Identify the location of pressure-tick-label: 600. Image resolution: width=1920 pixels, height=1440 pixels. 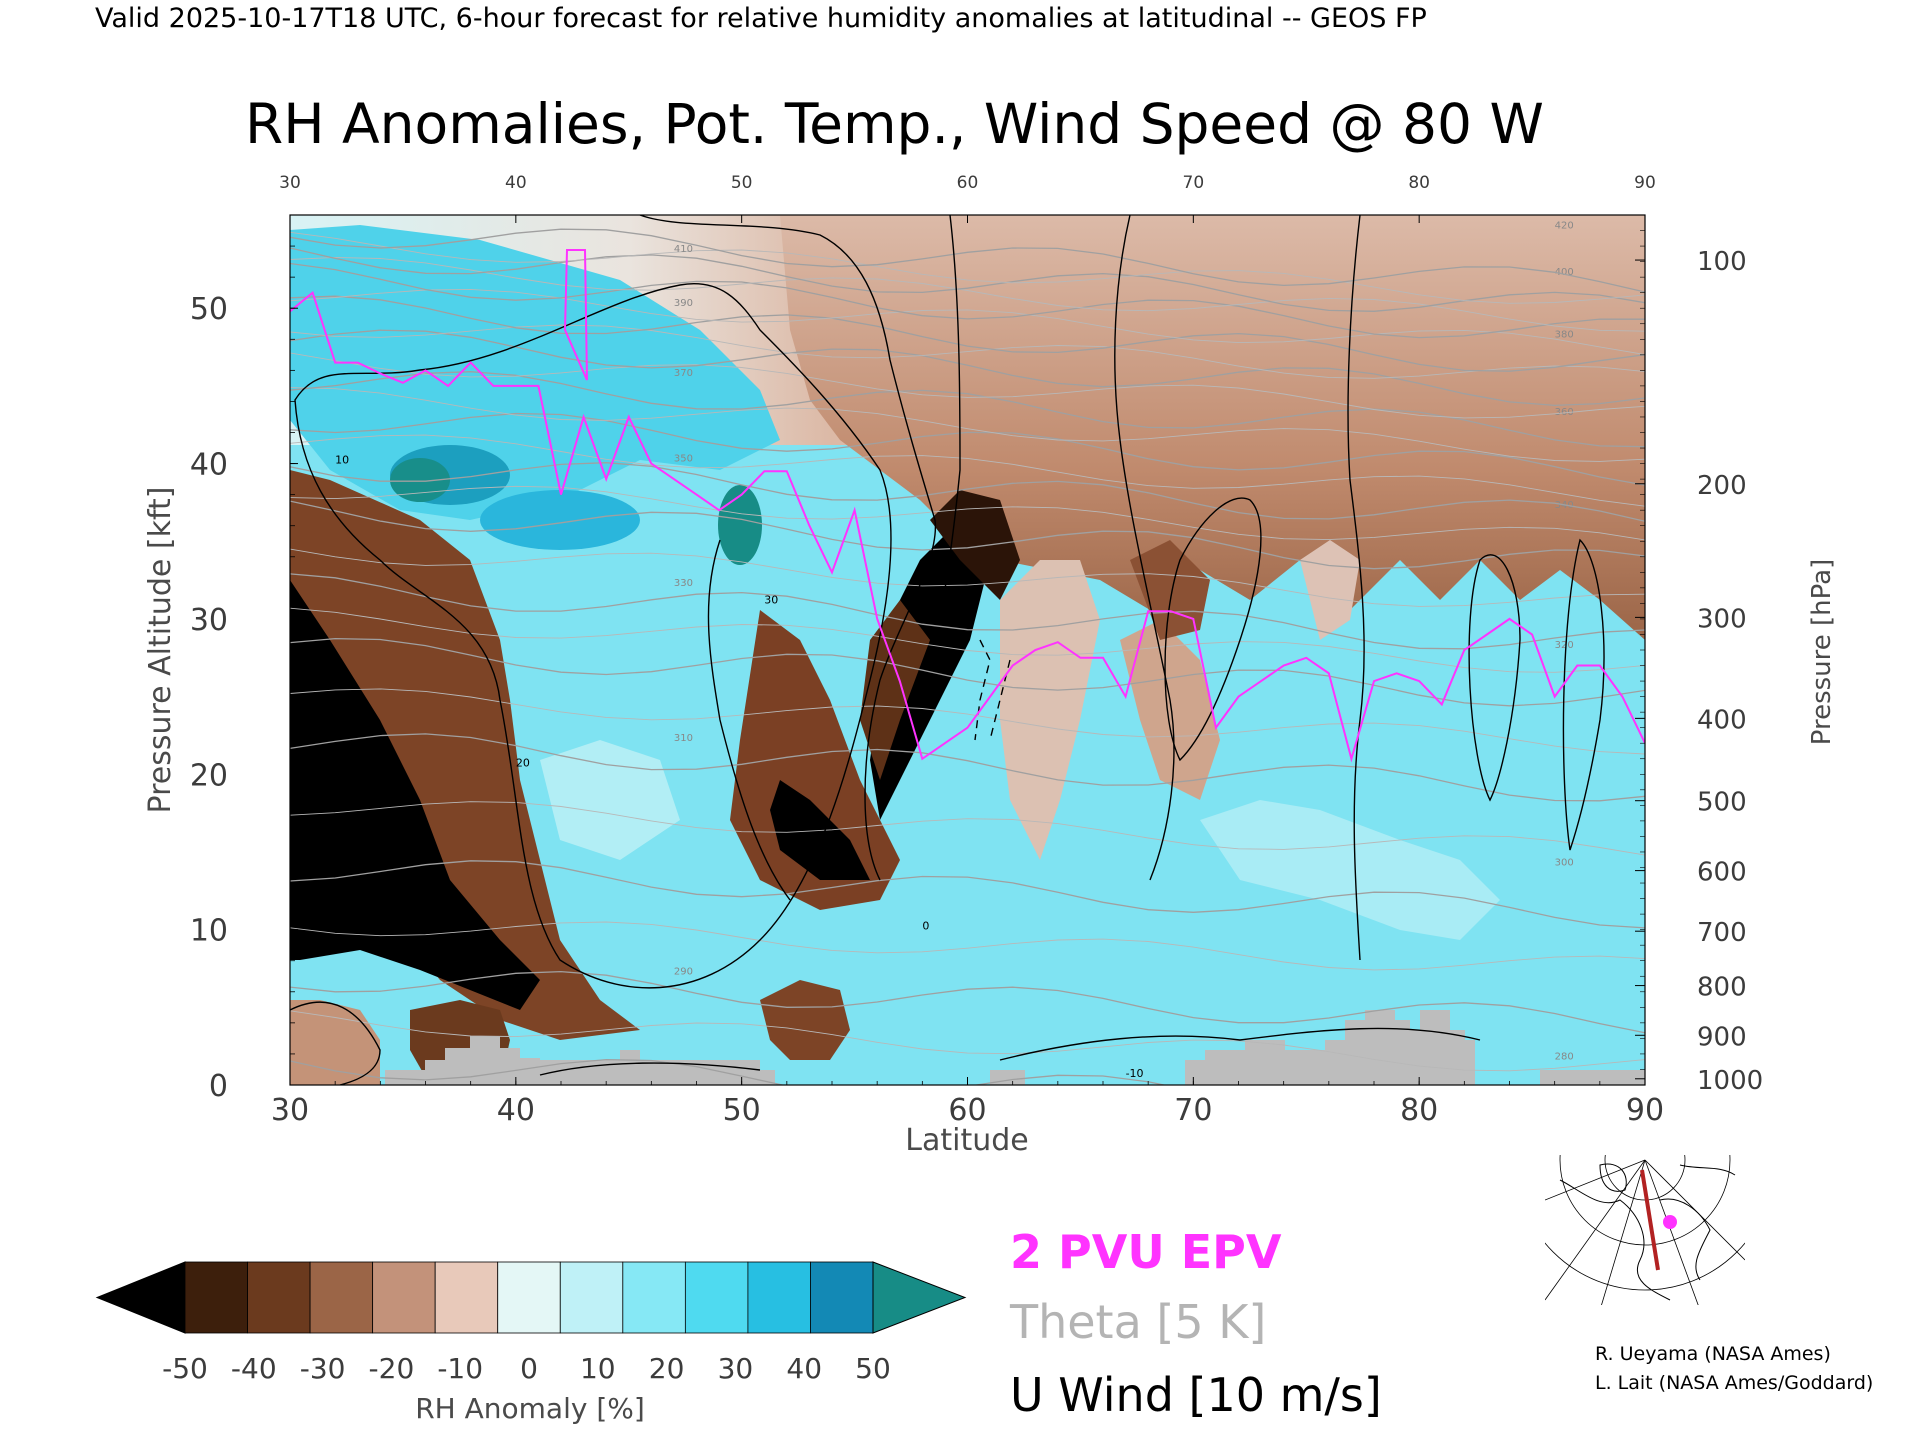
(1722, 873).